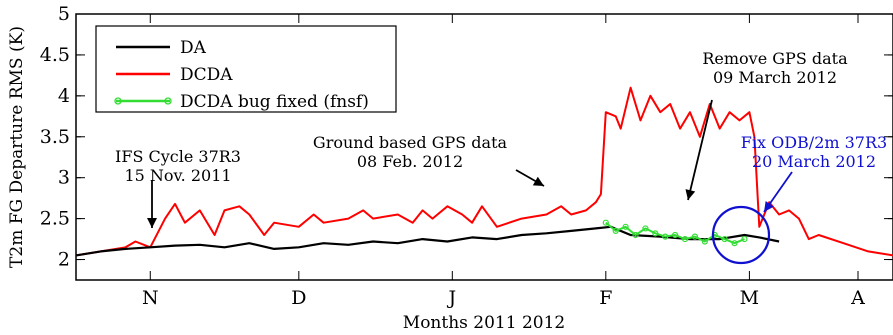 Image resolution: width=893 pixels, height=335 pixels. What do you see at coordinates (274, 102) in the screenshot?
I see `legend-label: DCDA bug fixed (fnsf)` at bounding box center [274, 102].